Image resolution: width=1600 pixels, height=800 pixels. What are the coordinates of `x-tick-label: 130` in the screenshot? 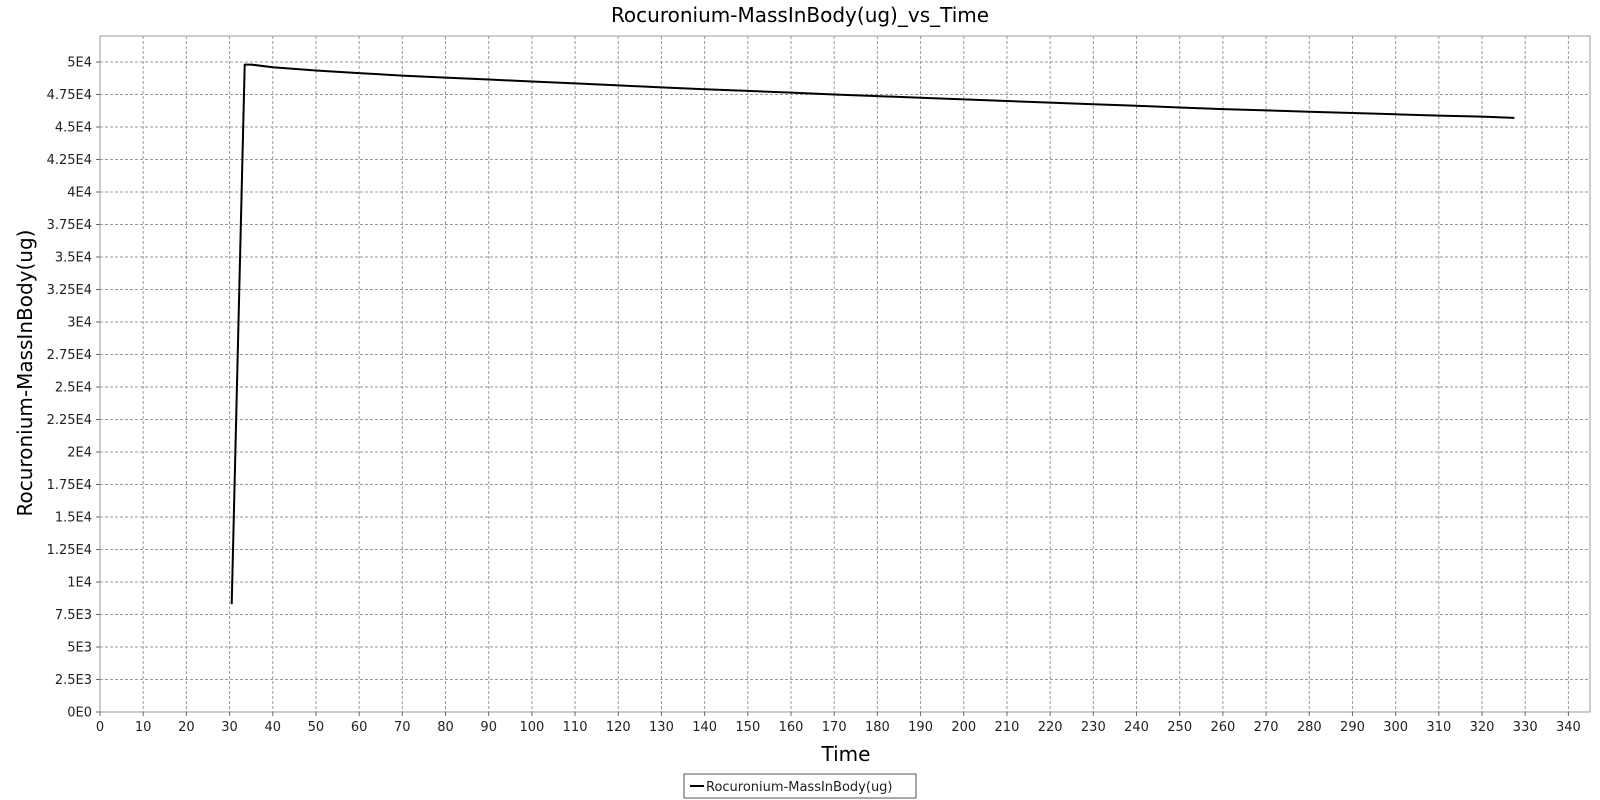 It's located at (661, 727).